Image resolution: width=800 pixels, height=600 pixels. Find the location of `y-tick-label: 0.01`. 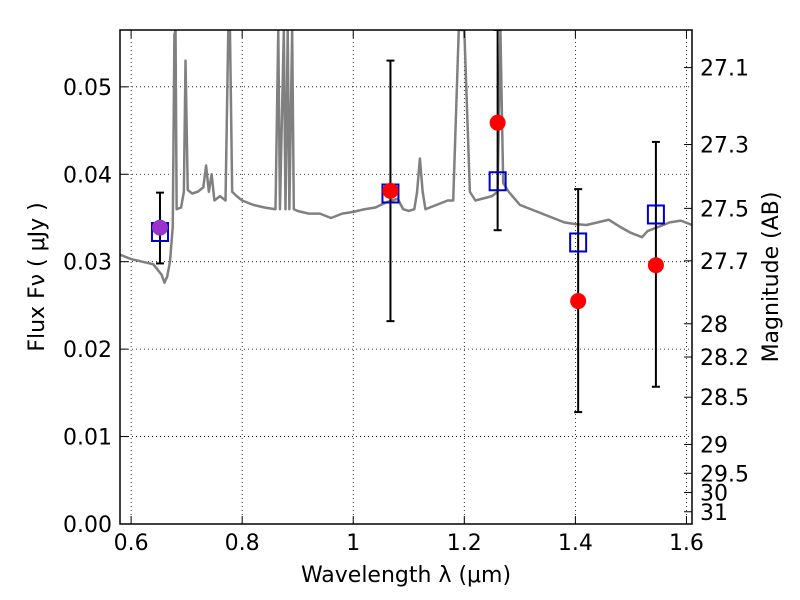

y-tick-label: 0.01 is located at coordinates (87, 438).